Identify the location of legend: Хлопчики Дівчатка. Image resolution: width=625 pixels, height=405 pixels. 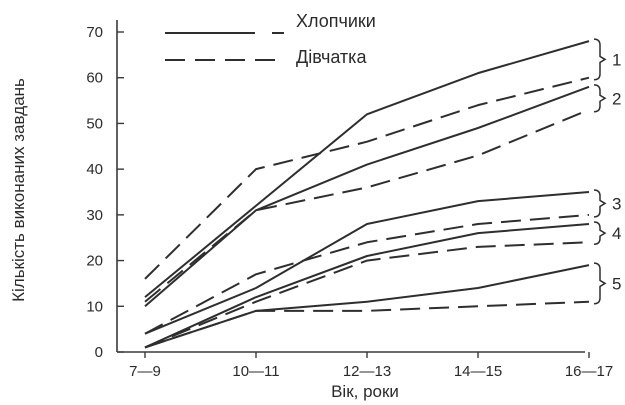
(270, 39).